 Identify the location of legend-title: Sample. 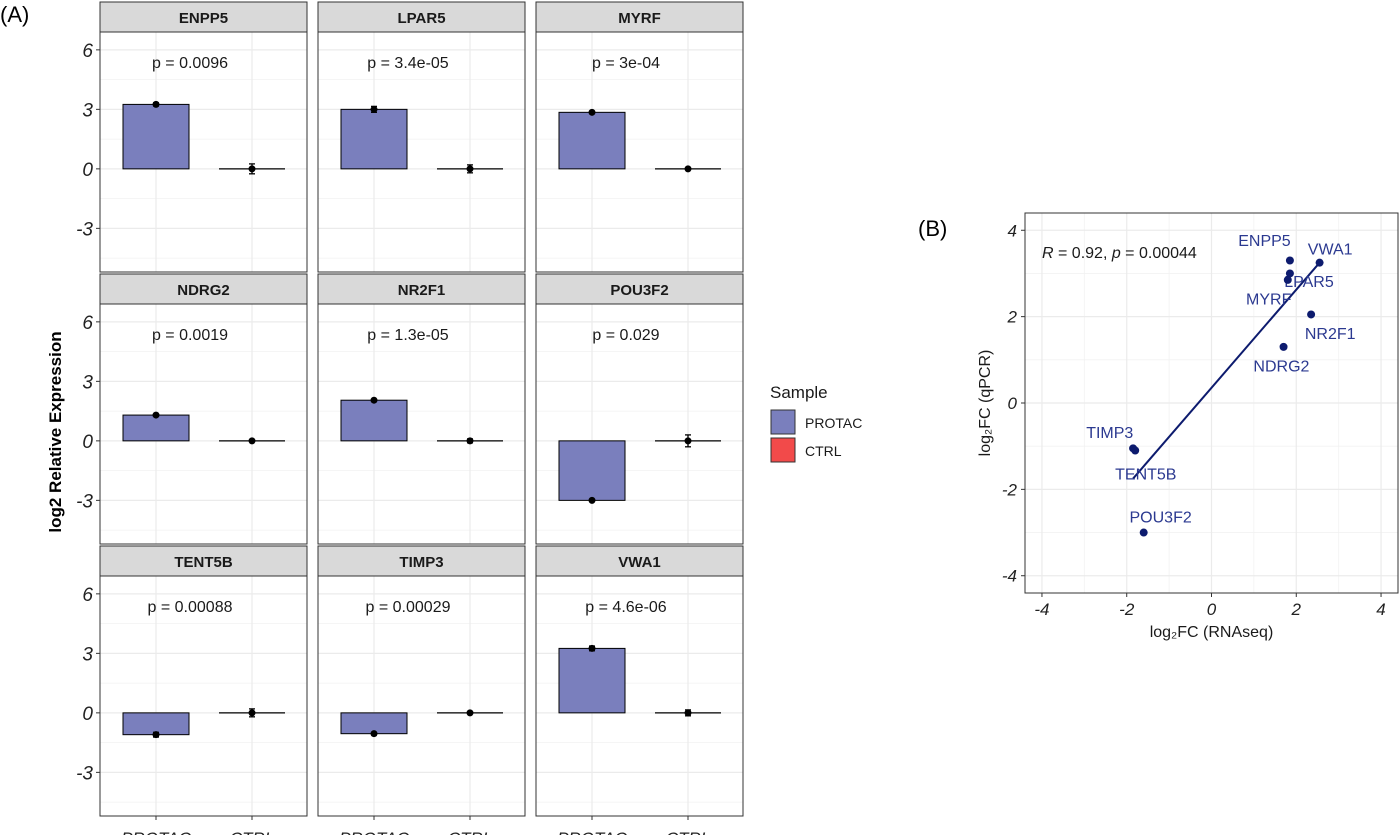
(799, 392).